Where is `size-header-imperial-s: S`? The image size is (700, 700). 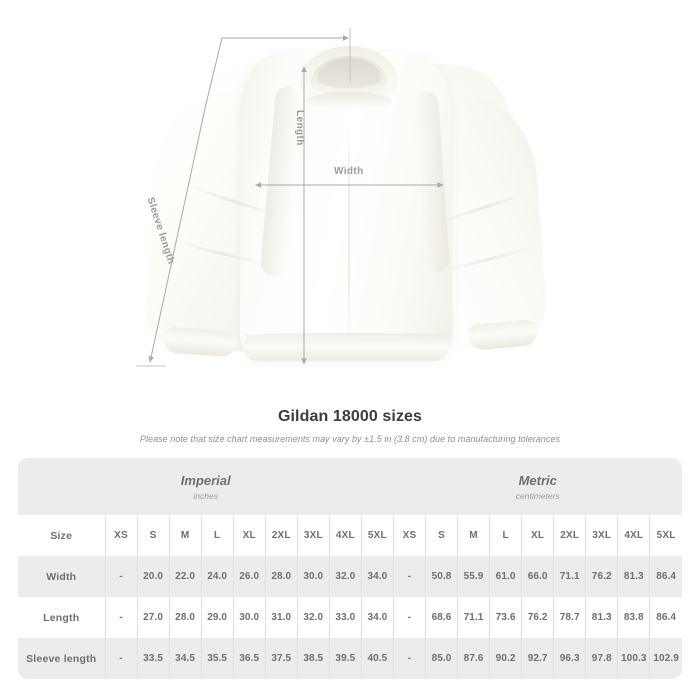 size-header-imperial-s: S is located at coordinates (153, 535).